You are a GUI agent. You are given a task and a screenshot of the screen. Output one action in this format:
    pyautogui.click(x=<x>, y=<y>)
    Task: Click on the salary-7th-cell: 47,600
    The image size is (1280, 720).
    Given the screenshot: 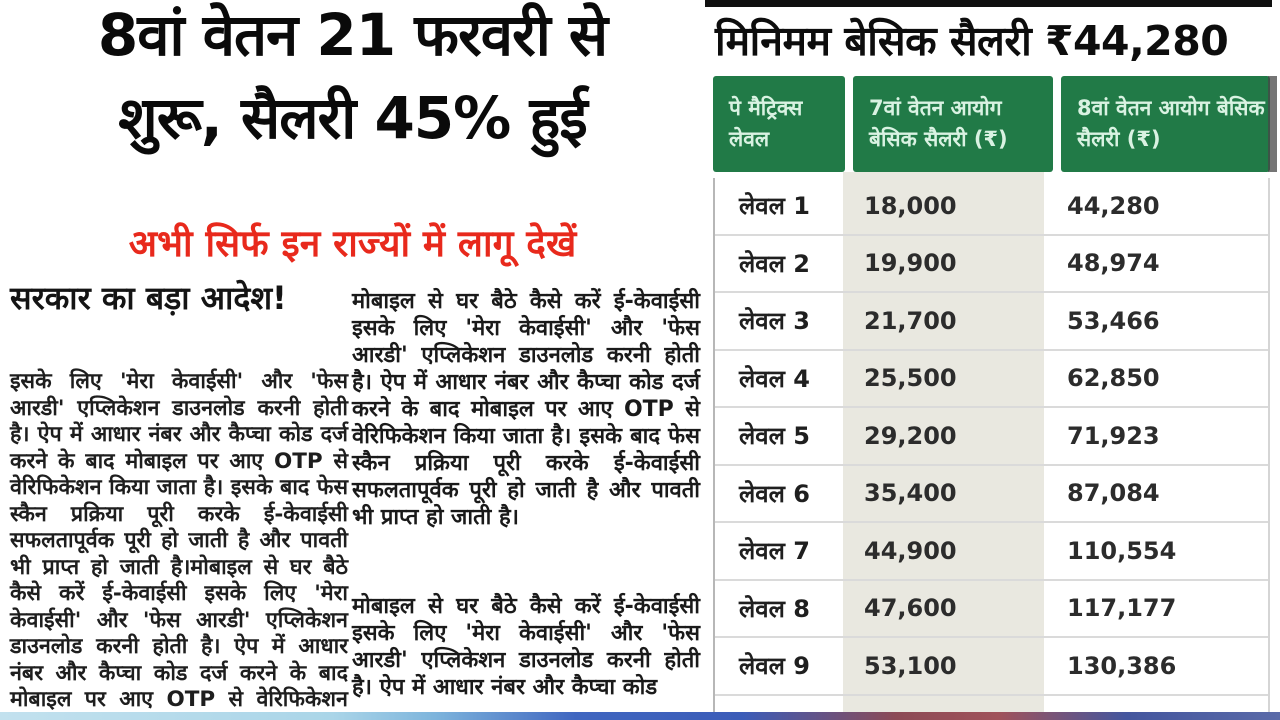 What is the action you would take?
    pyautogui.click(x=910, y=608)
    